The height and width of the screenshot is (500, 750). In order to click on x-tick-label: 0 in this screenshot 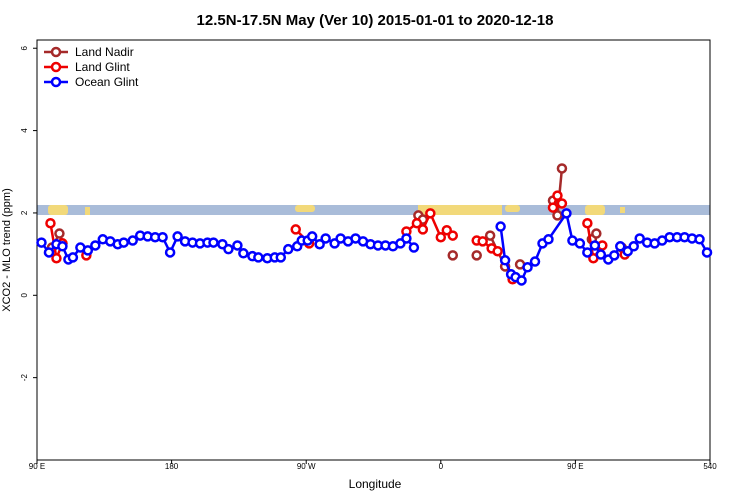, I will do `click(441, 466)`.